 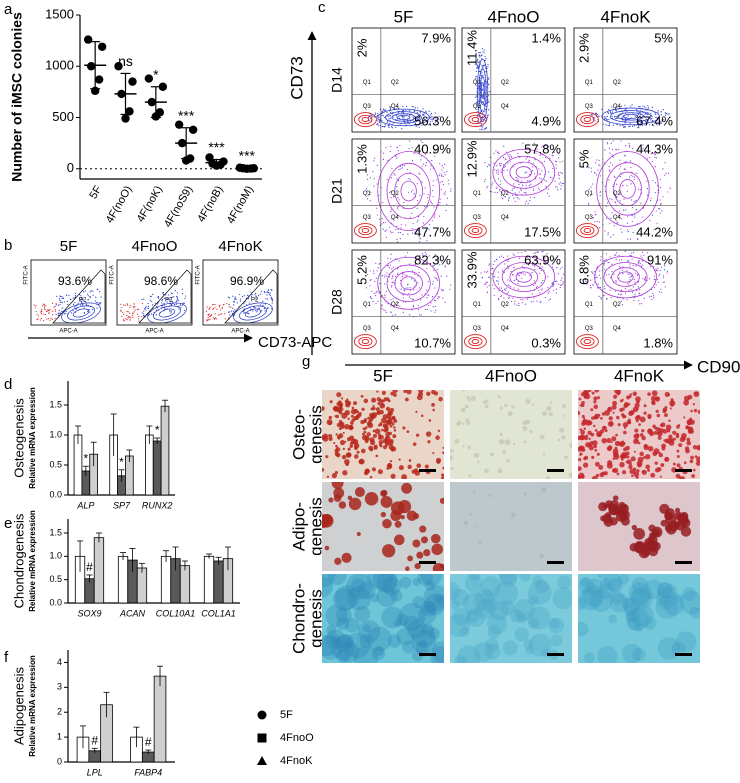 I want to click on data-point, so click(x=186, y=160).